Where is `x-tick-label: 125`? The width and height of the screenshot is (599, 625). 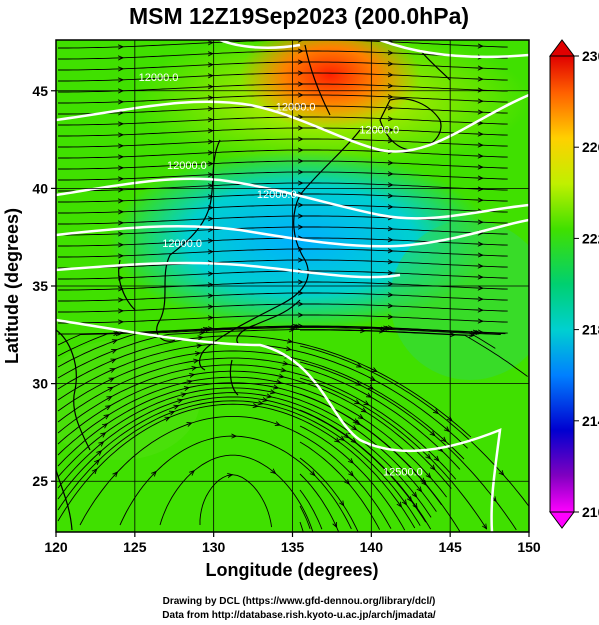
x-tick-label: 125 is located at coordinates (135, 547).